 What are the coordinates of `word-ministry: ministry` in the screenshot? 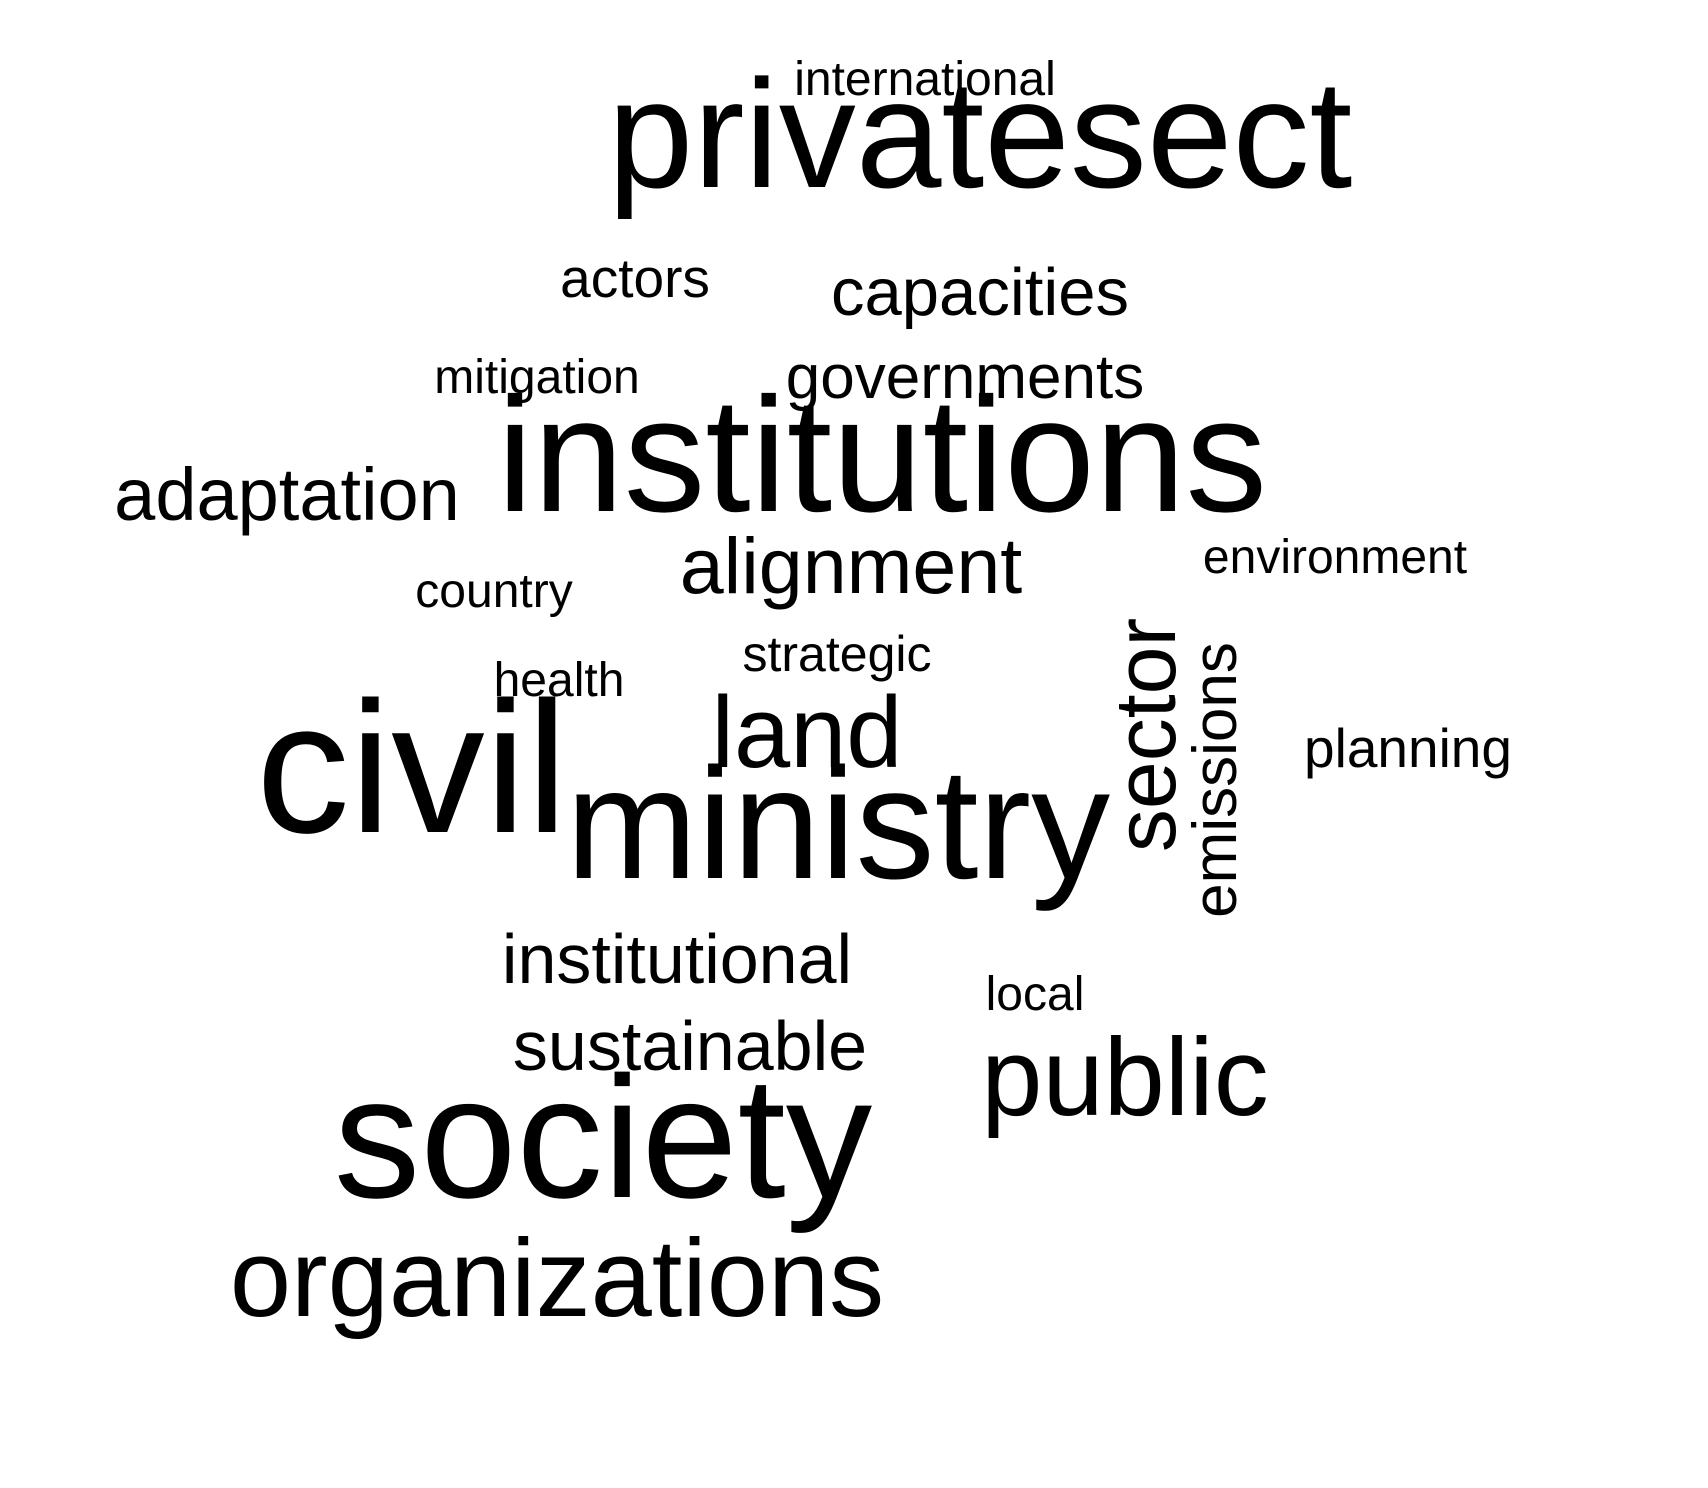 It's located at (838, 824).